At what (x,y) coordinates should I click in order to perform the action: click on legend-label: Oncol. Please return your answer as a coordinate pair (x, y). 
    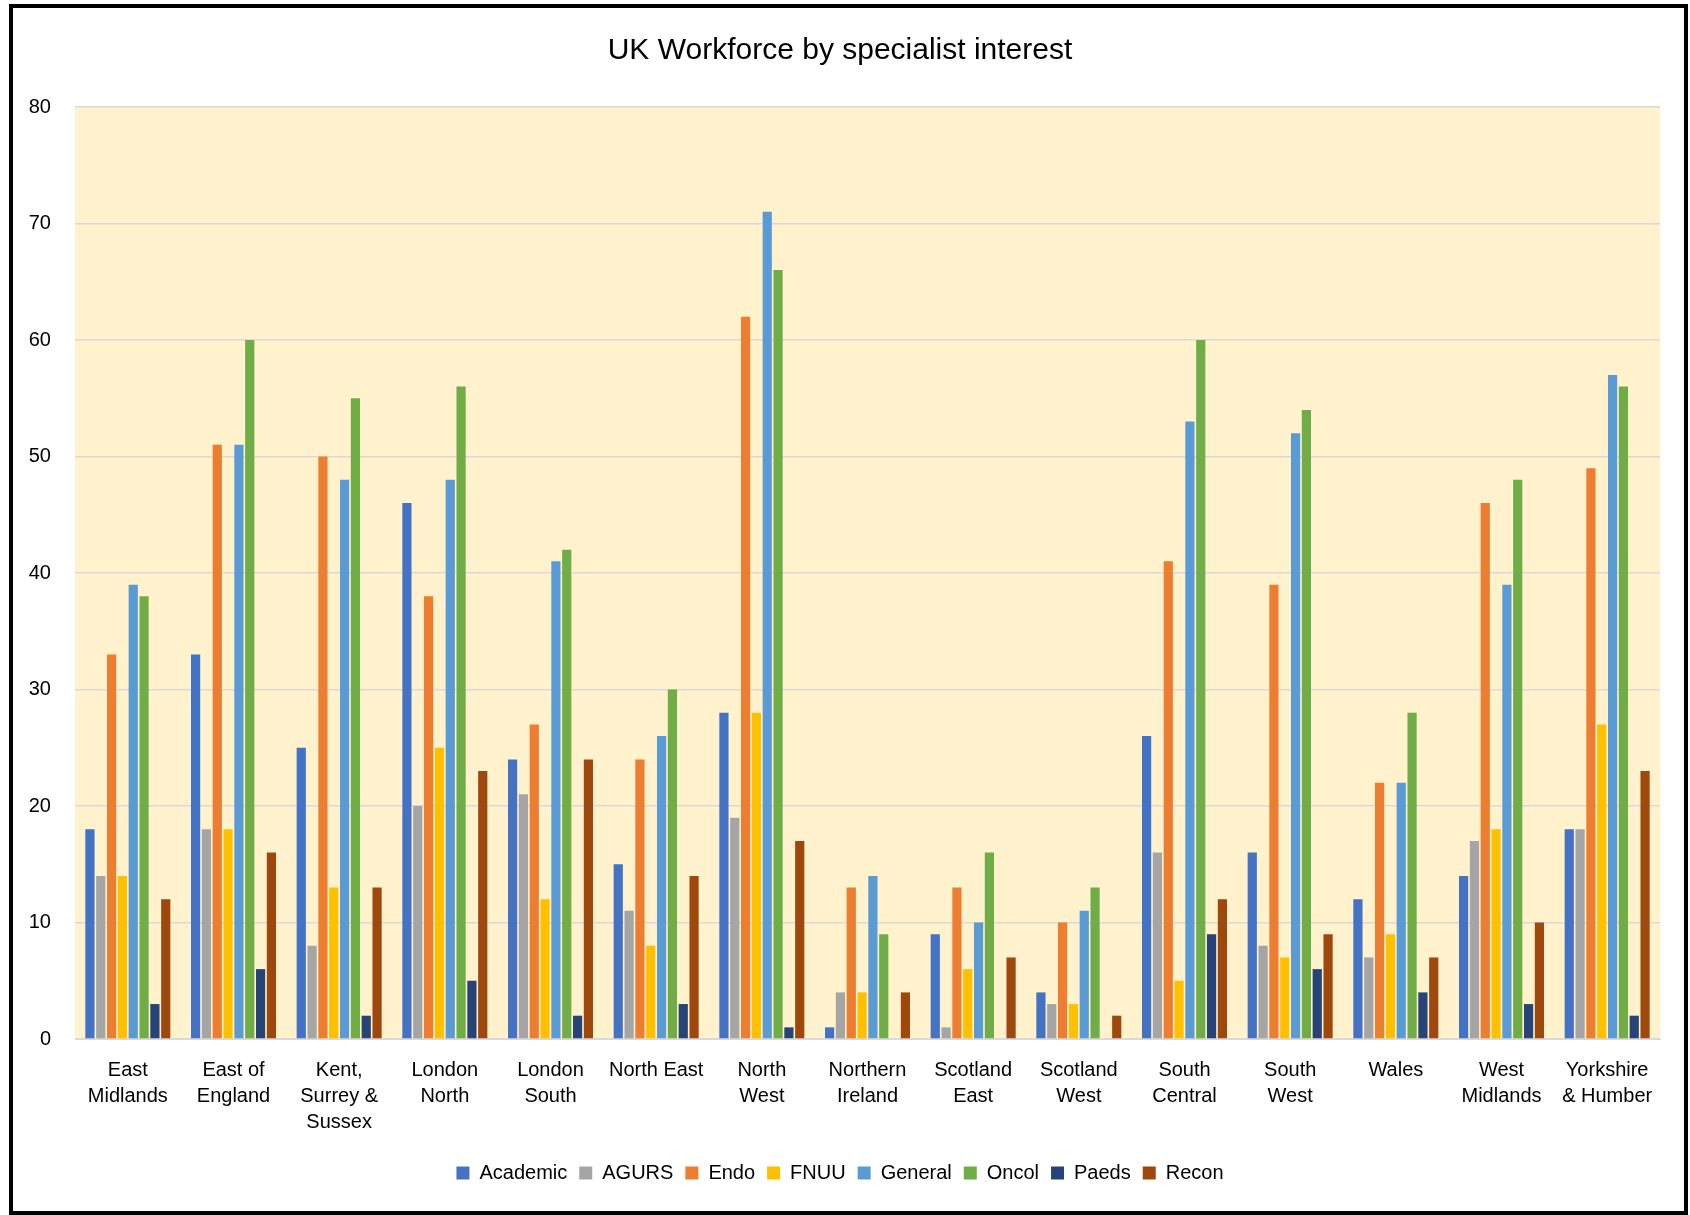
    Looking at the image, I should click on (1013, 1171).